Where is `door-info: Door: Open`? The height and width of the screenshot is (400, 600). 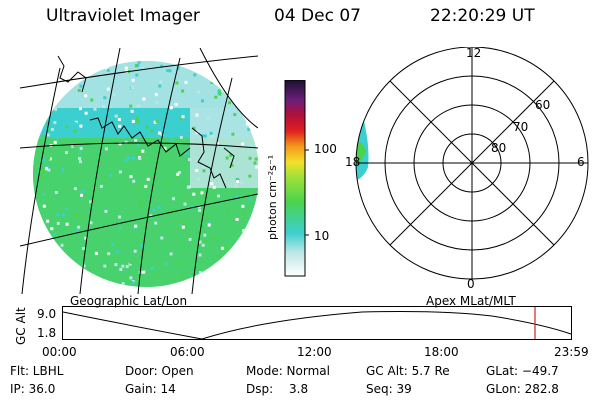 door-info: Door: Open is located at coordinates (159, 371).